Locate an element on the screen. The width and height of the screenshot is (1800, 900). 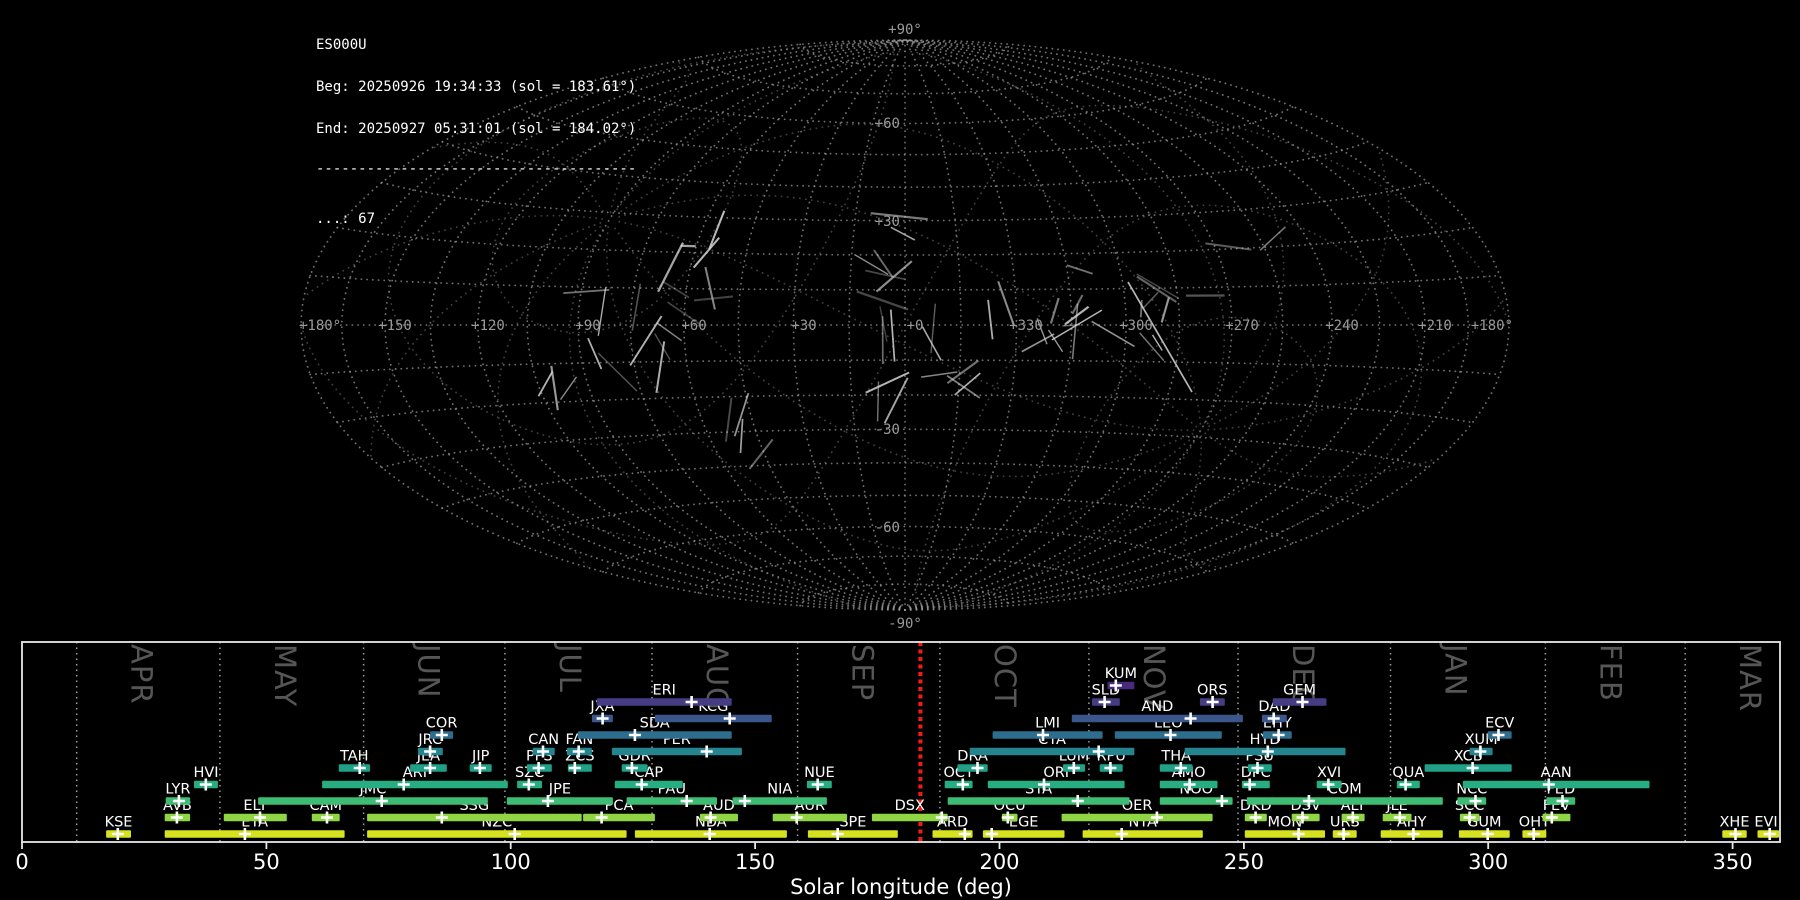
shower-label: ORS is located at coordinates (1212, 691).